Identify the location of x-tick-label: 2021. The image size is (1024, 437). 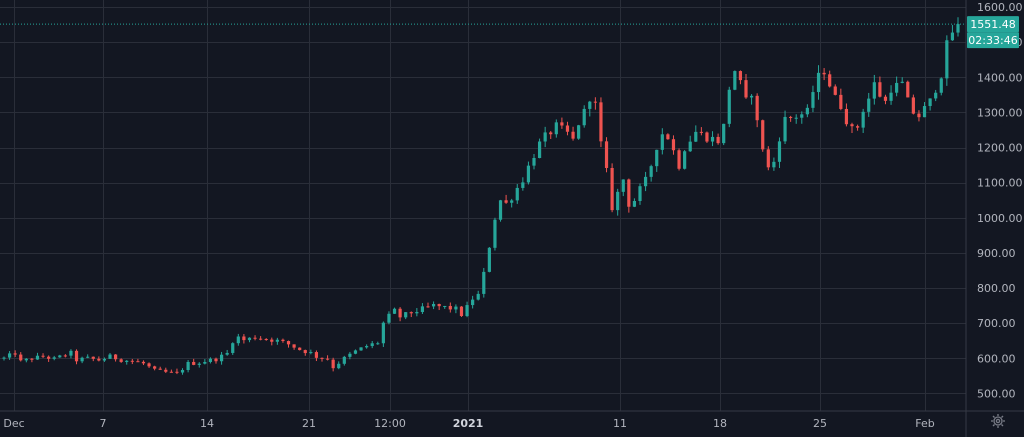
(468, 423).